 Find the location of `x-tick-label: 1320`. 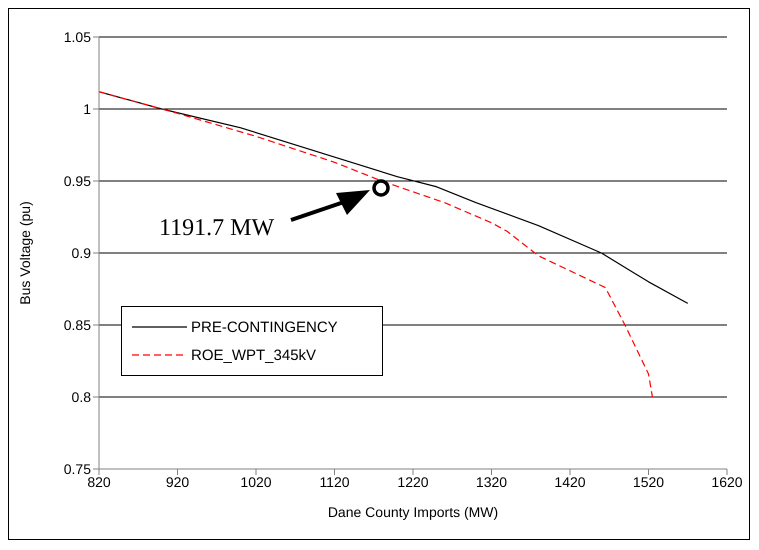

x-tick-label: 1320 is located at coordinates (492, 482).